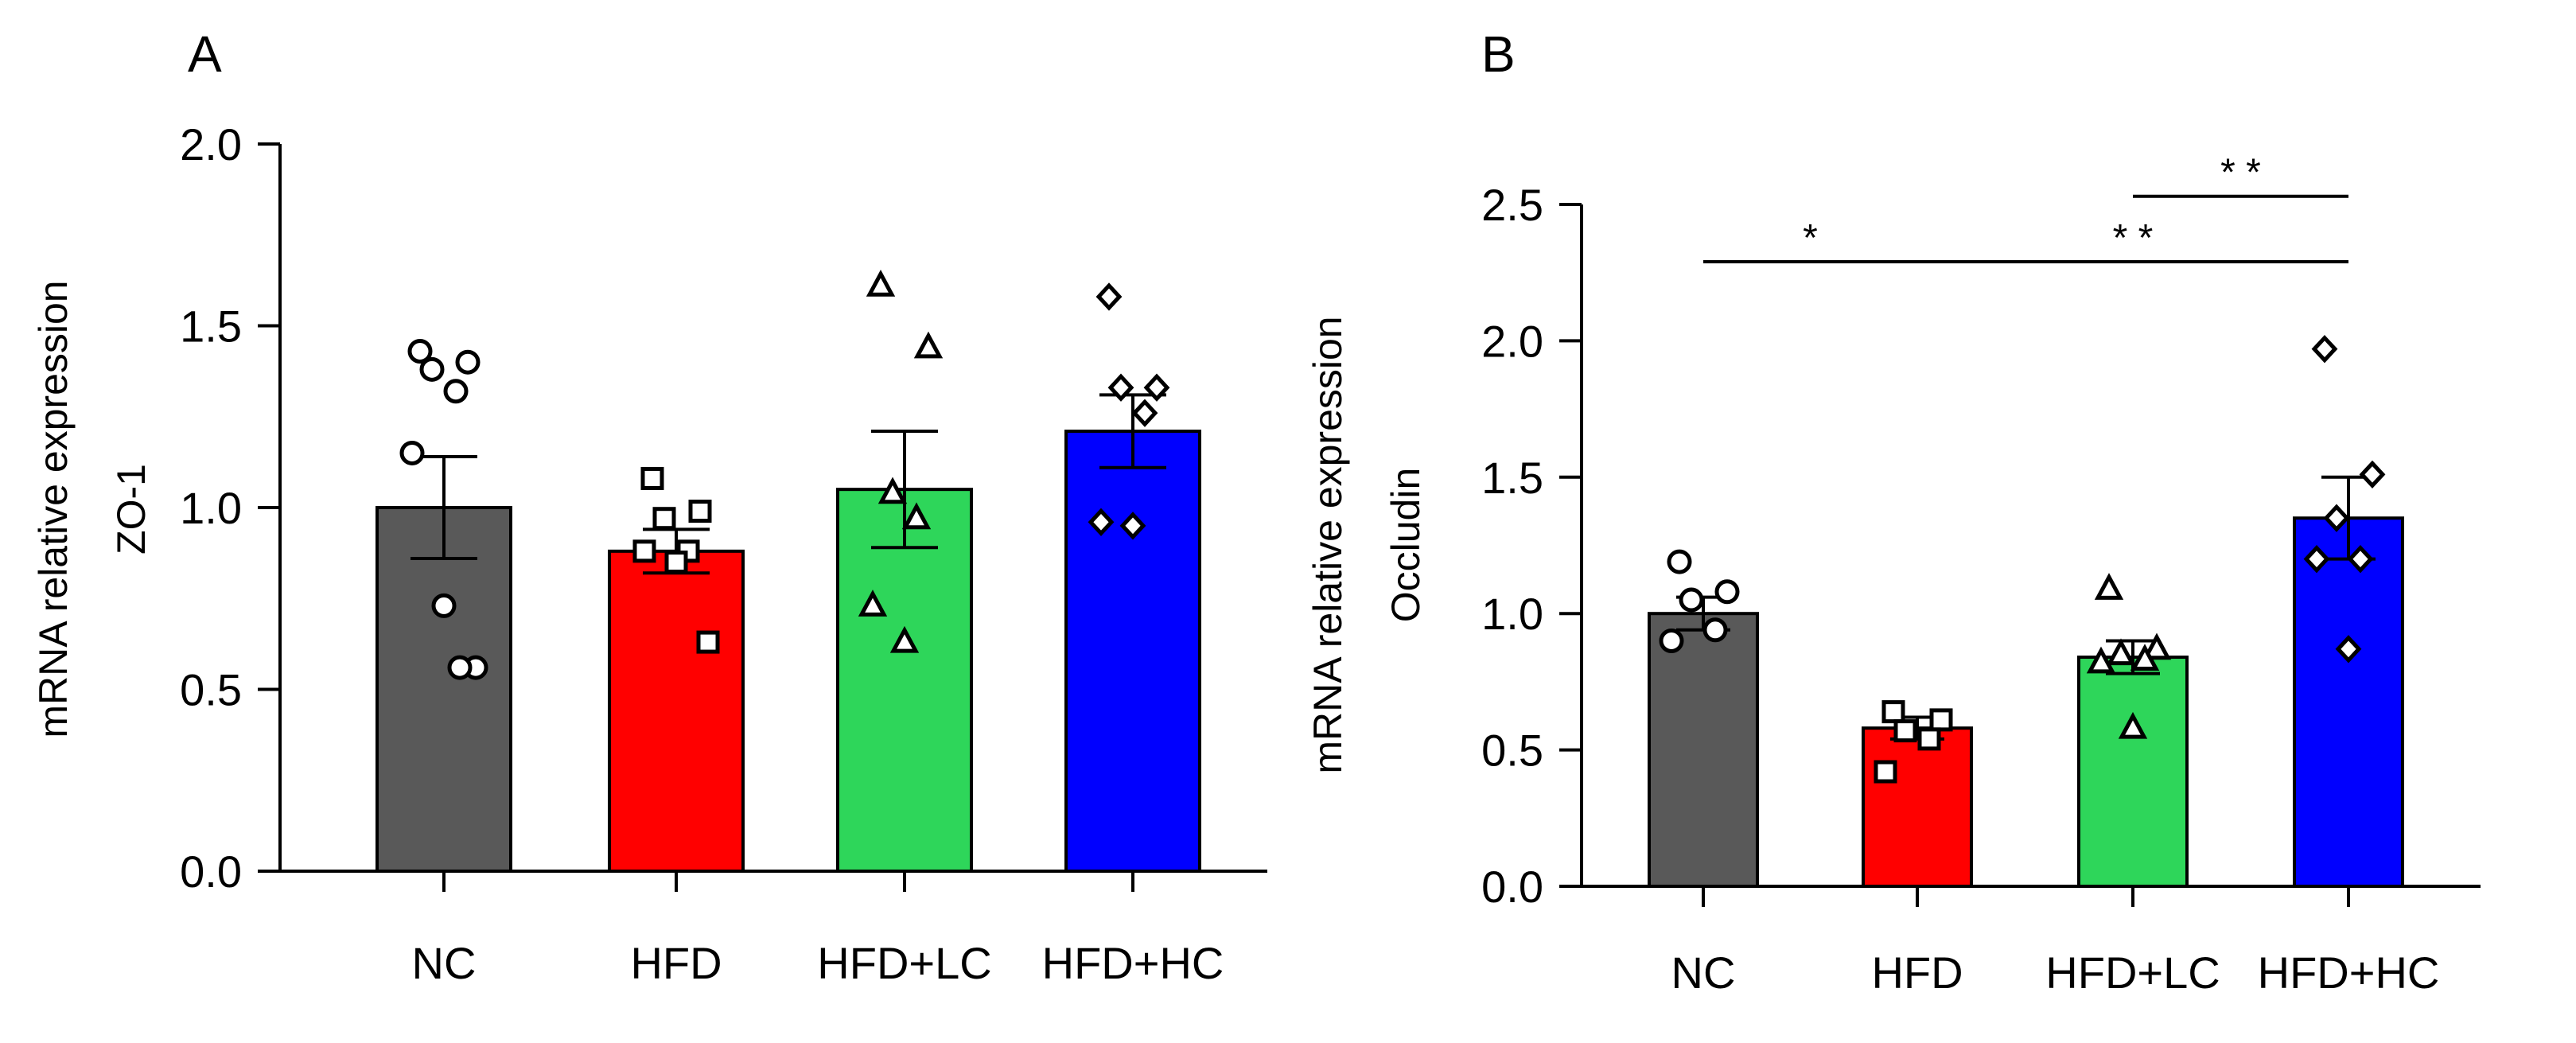 Image resolution: width=2576 pixels, height=1043 pixels. Describe the element at coordinates (904, 963) in the screenshot. I see `panel-a-x-tick-label: HFD+LC` at that location.